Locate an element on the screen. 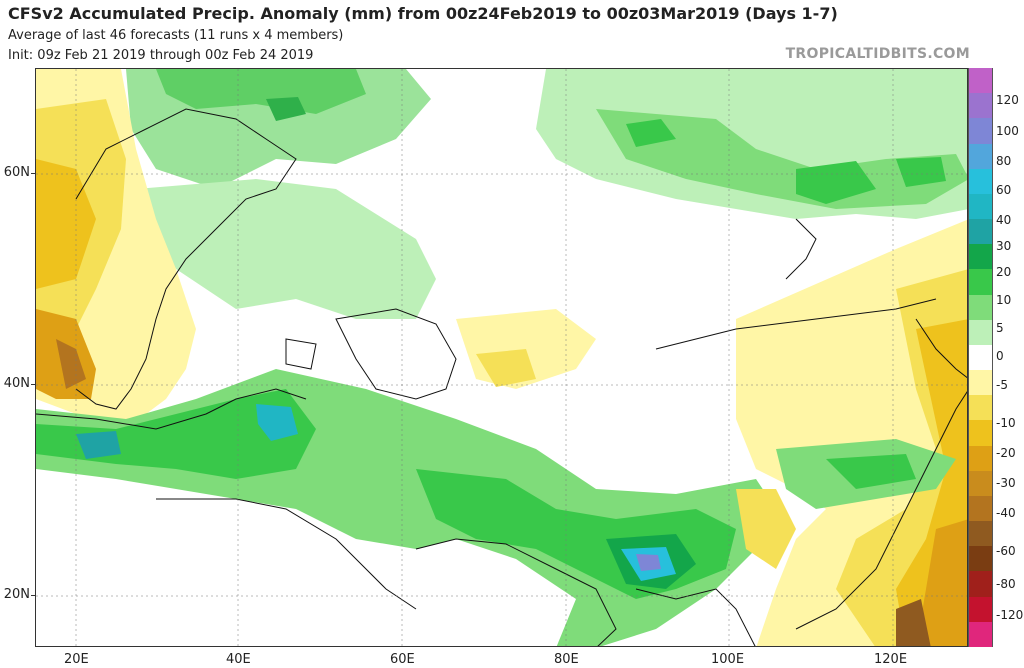 This screenshot has width=1024, height=668. lon-label-20e: 20E is located at coordinates (76, 659).